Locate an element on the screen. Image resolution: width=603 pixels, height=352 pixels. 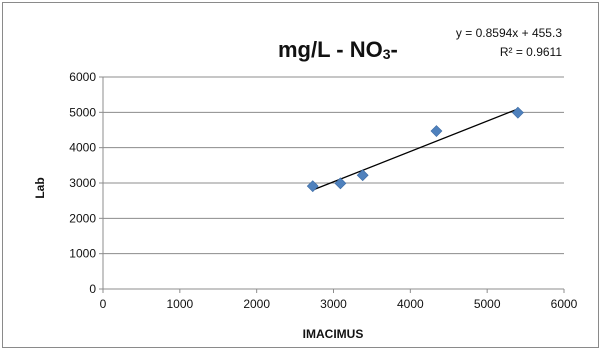
y-tick-label: 1000 is located at coordinates (82, 254).